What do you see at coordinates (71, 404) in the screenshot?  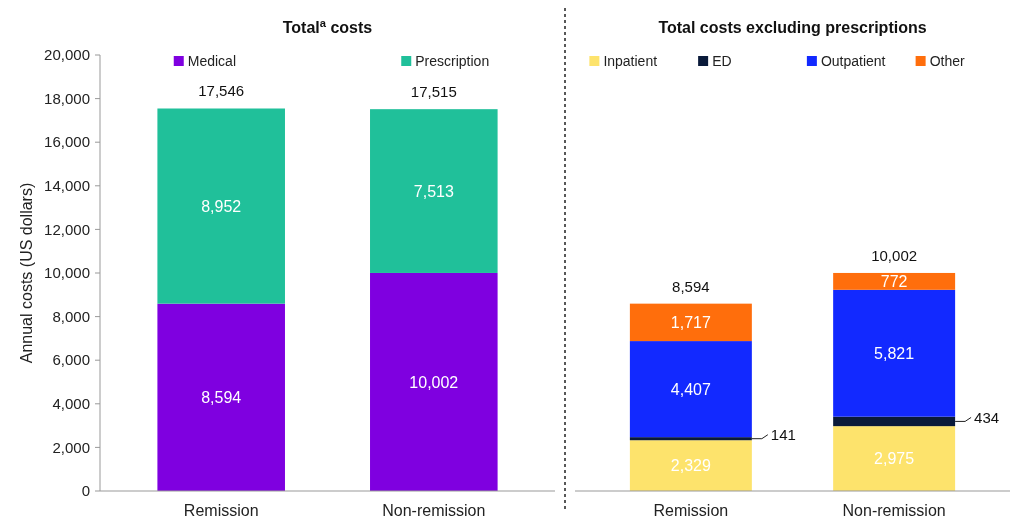 I see `y-tick-label: 4,000` at bounding box center [71, 404].